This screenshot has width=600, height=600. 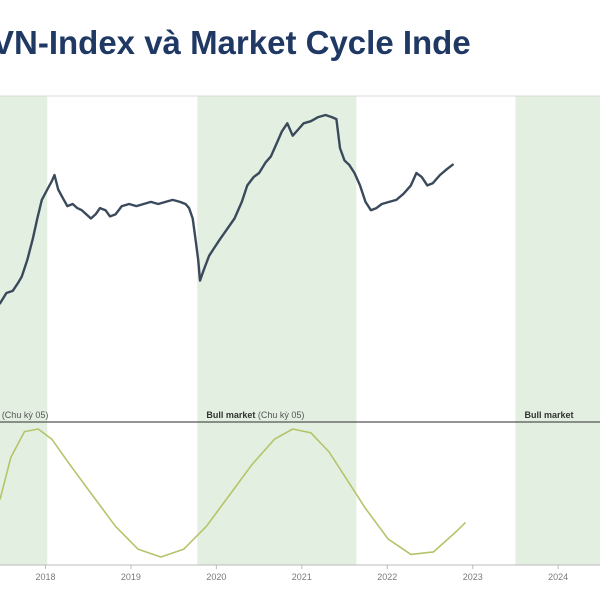 I want to click on chart-title: VN-Index và Market Cycle Inde, so click(x=235, y=42).